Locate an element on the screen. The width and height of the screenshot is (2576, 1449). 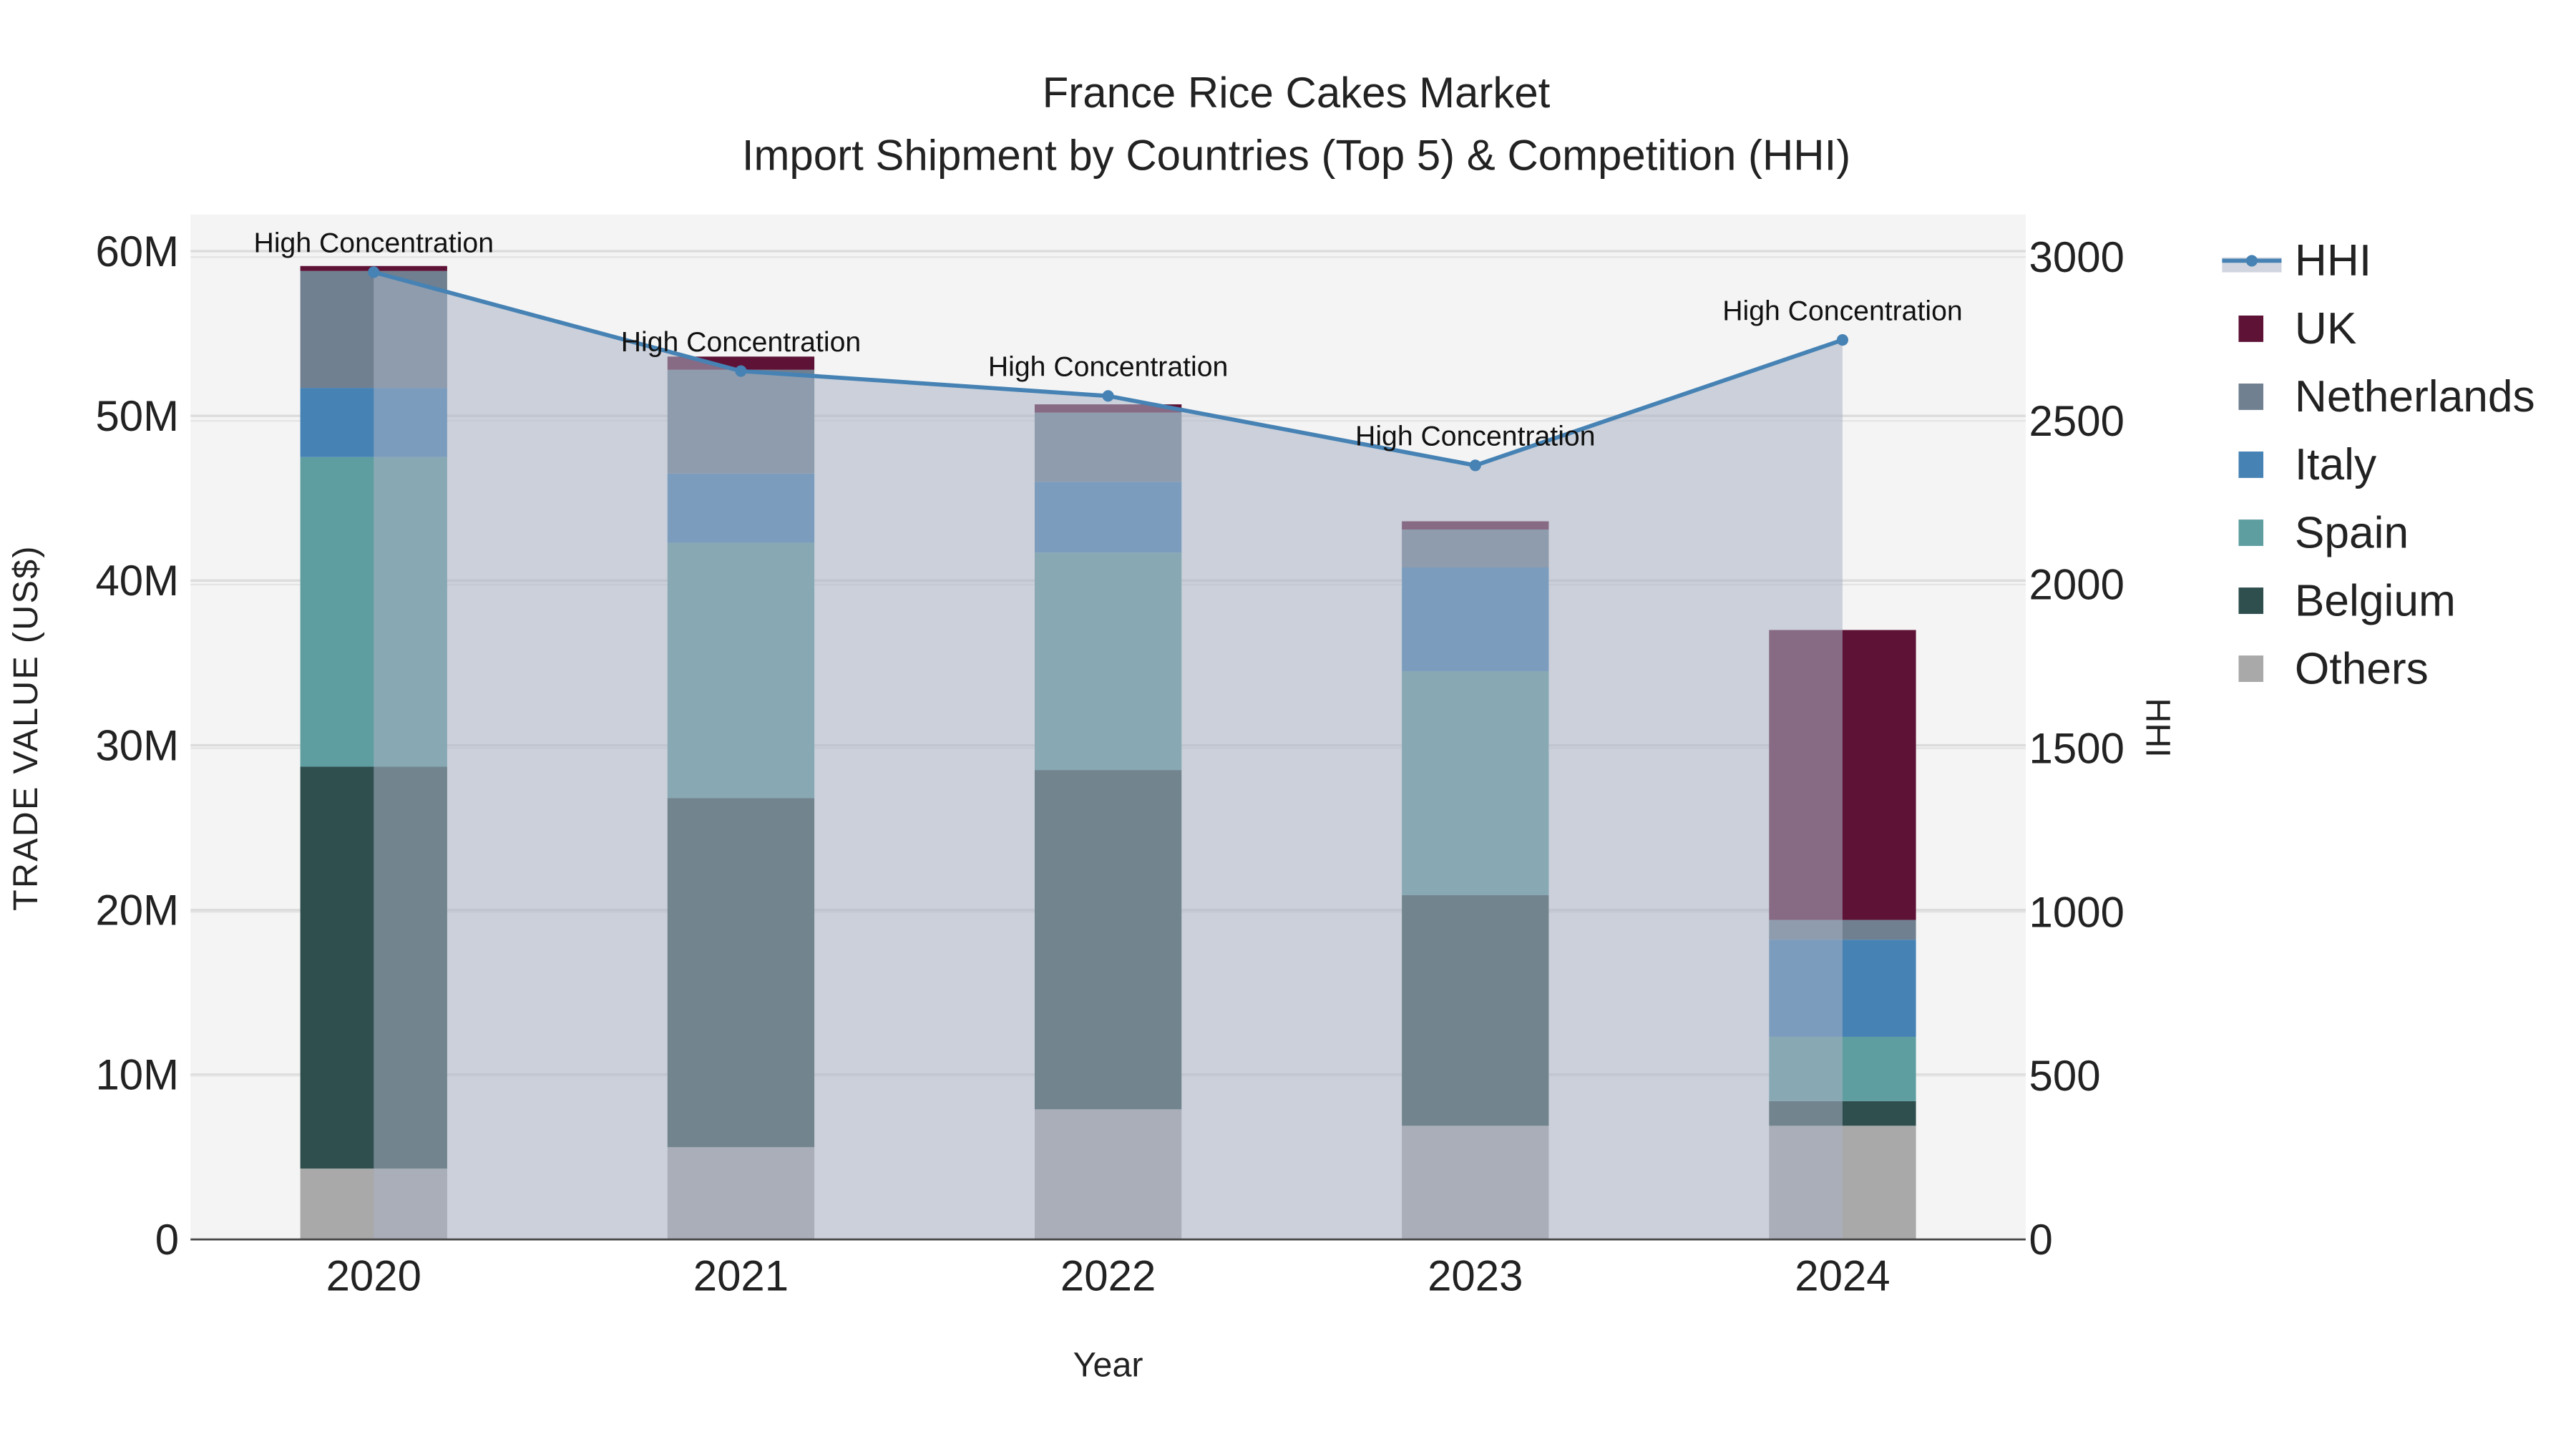
legend-label: Others is located at coordinates (2362, 668).